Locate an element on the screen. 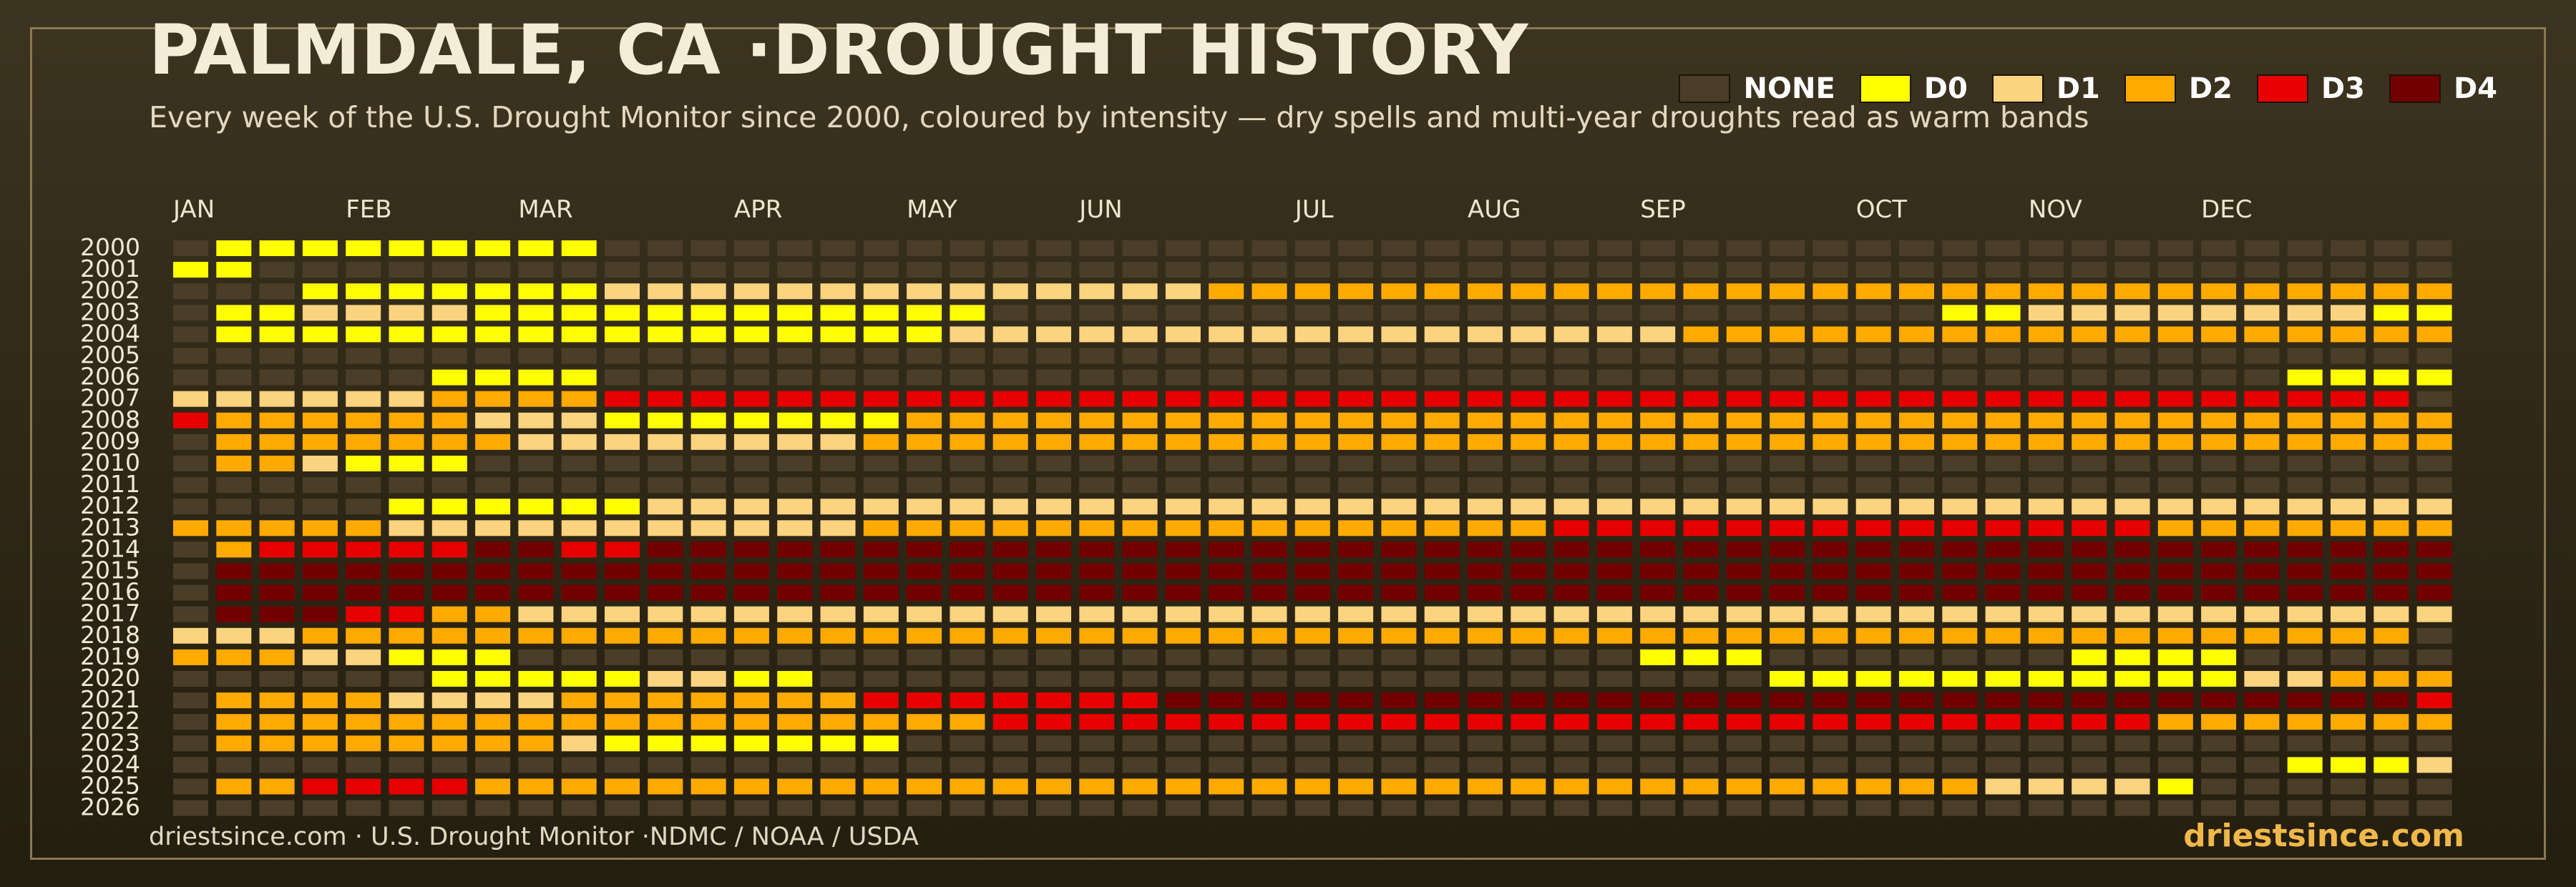 The width and height of the screenshot is (2576, 887). week-row-2024 is located at coordinates (1312, 765).